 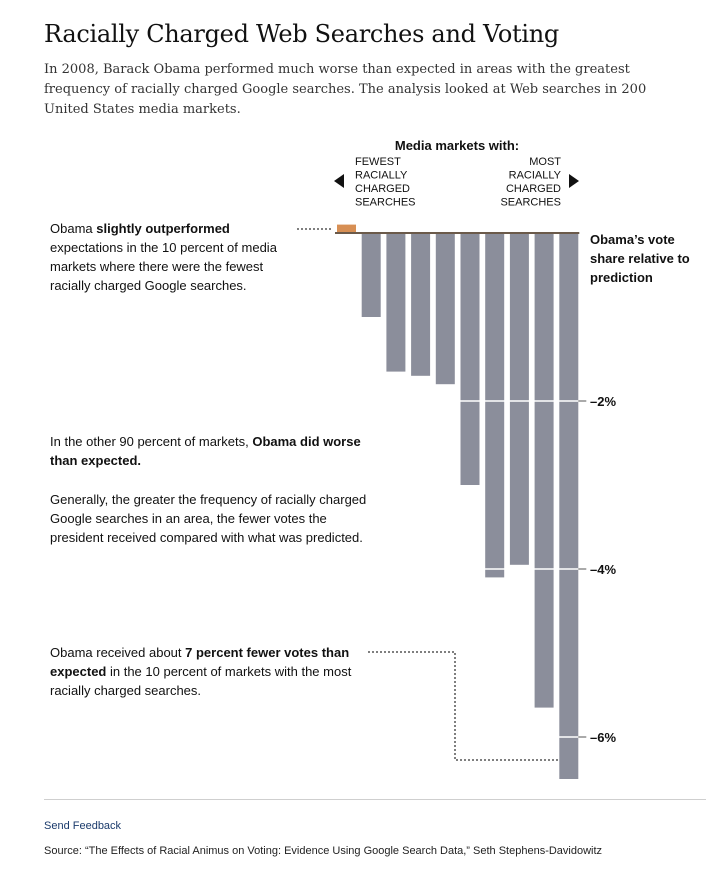 What do you see at coordinates (621, 277) in the screenshot?
I see `y-axis-label-line: prediction` at bounding box center [621, 277].